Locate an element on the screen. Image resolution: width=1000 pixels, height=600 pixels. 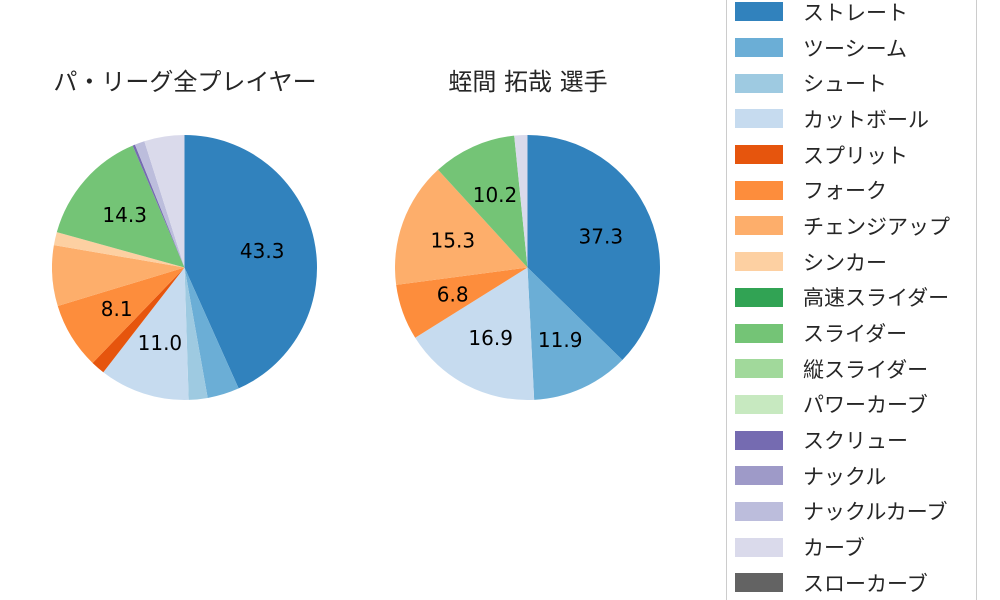
pie-value-label: 14.3 is located at coordinates (124, 215).